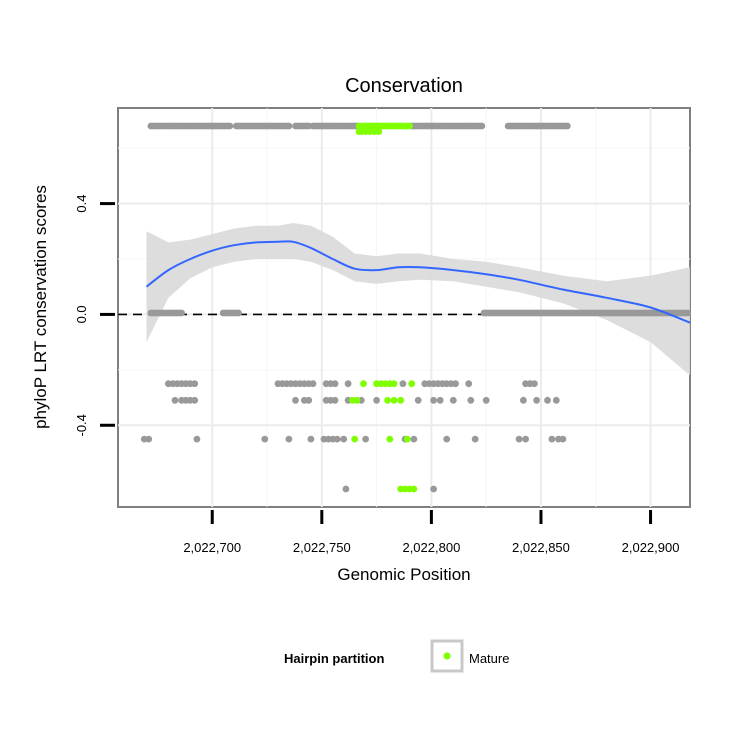  What do you see at coordinates (404, 86) in the screenshot?
I see `chart-title: Conservation` at bounding box center [404, 86].